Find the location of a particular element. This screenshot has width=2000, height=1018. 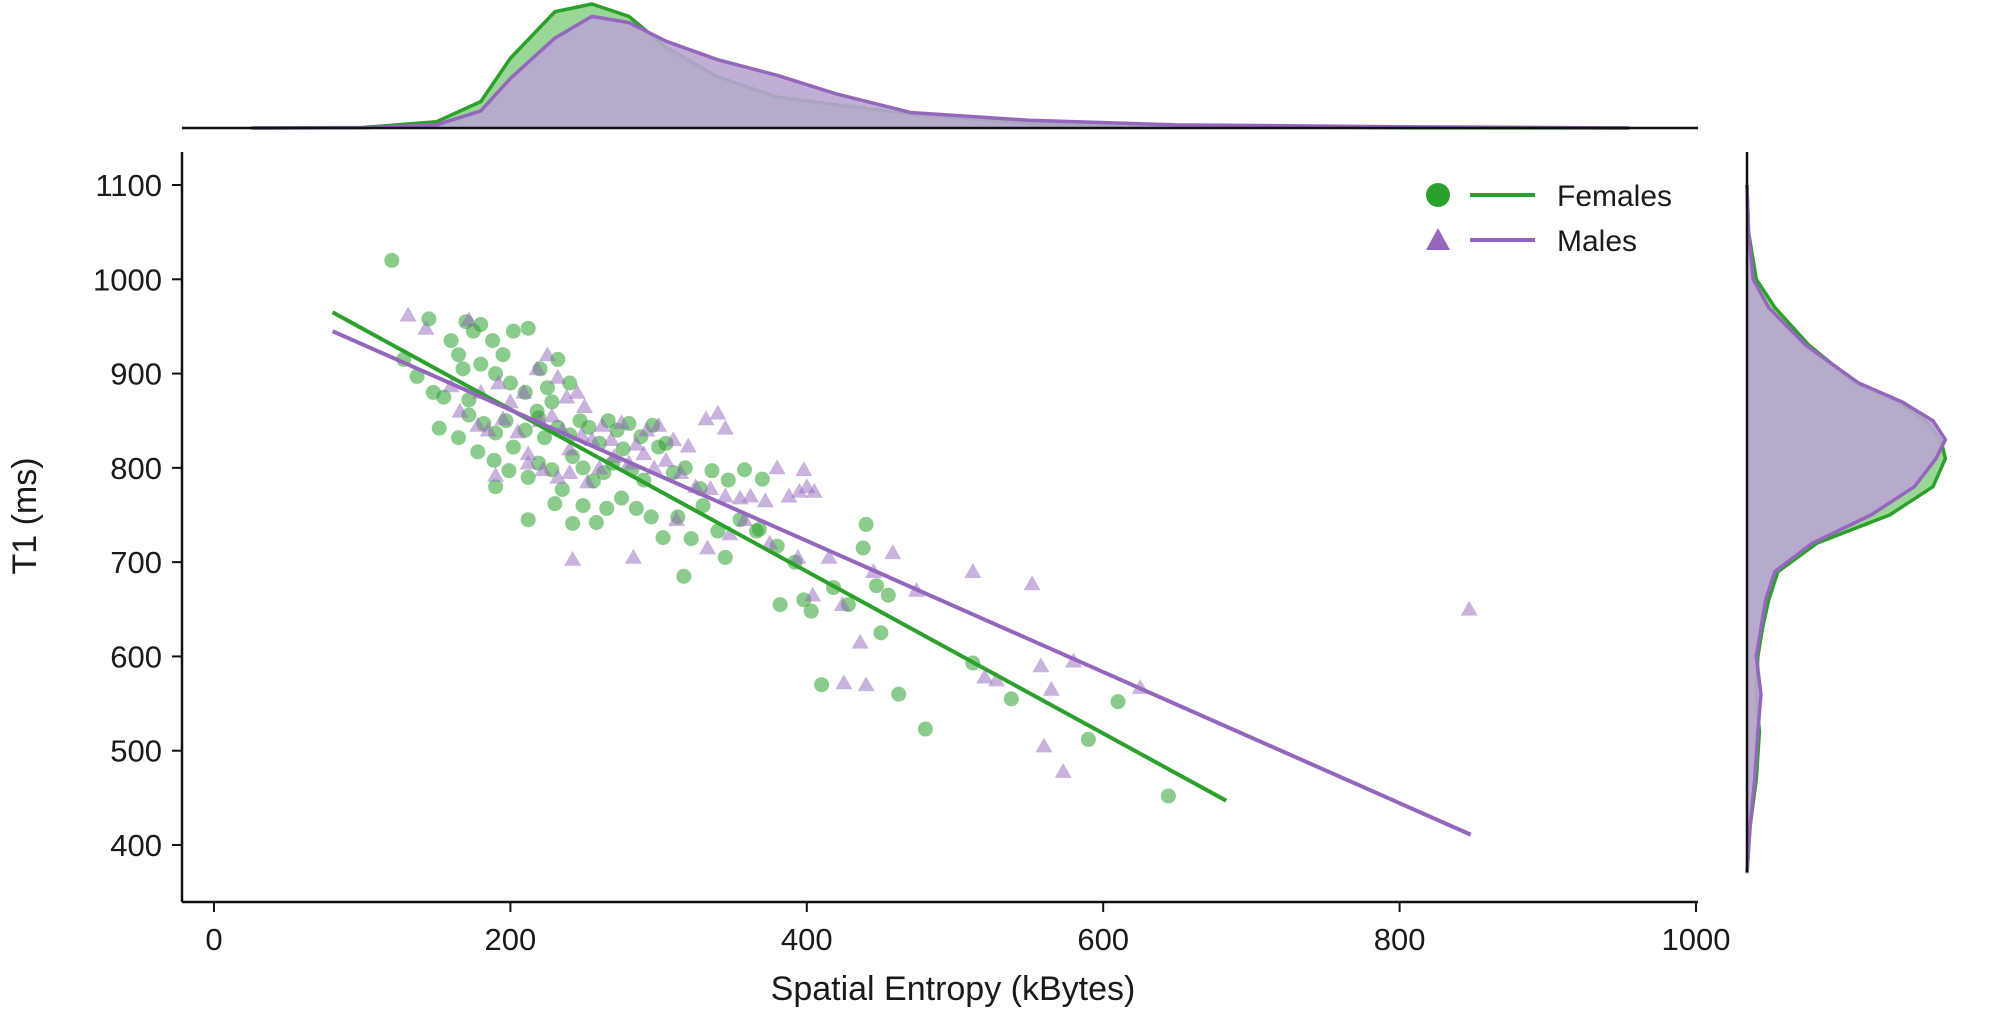

top-kde-fill-females is located at coordinates (940, 66).